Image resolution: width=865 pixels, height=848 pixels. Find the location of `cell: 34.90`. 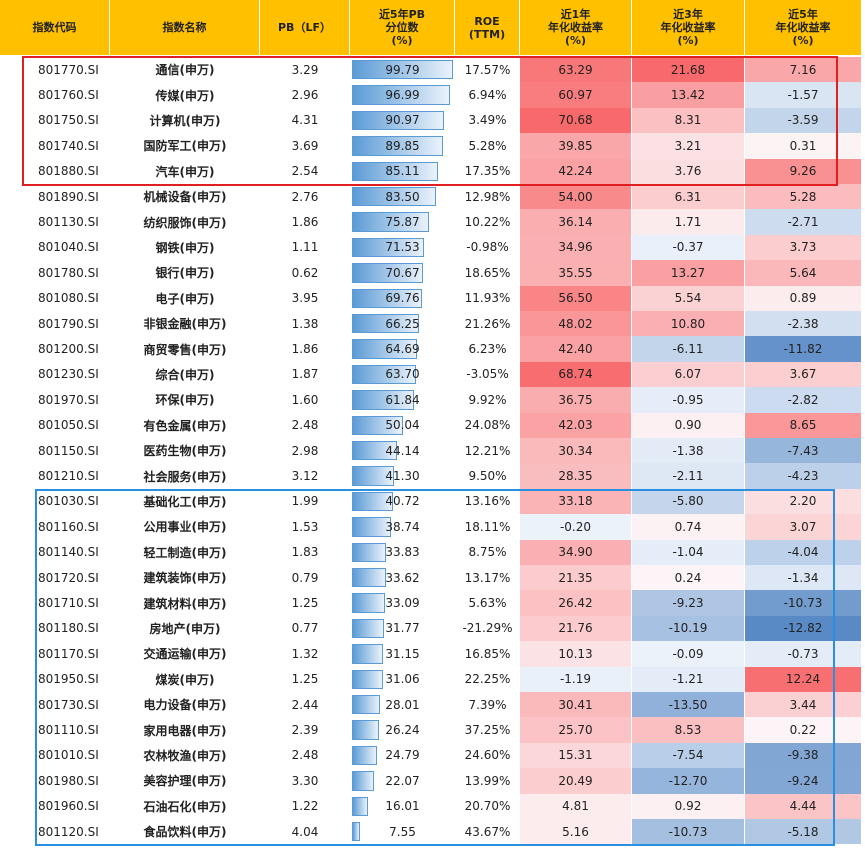

cell: 34.90 is located at coordinates (576, 552).